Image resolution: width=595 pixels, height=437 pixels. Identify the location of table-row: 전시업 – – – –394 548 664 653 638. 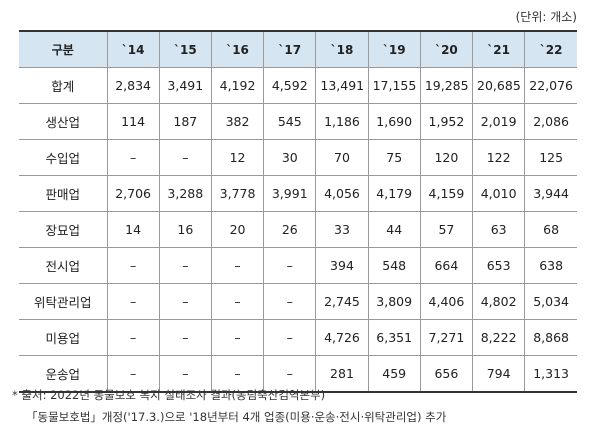
(298, 265).